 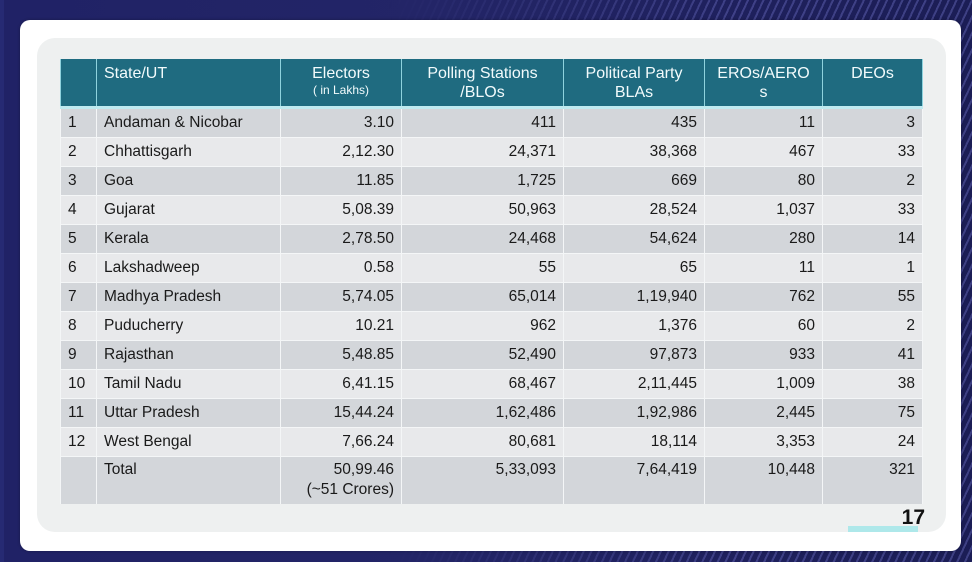 I want to click on header-eros: EROs/AERO s, so click(x=763, y=84).